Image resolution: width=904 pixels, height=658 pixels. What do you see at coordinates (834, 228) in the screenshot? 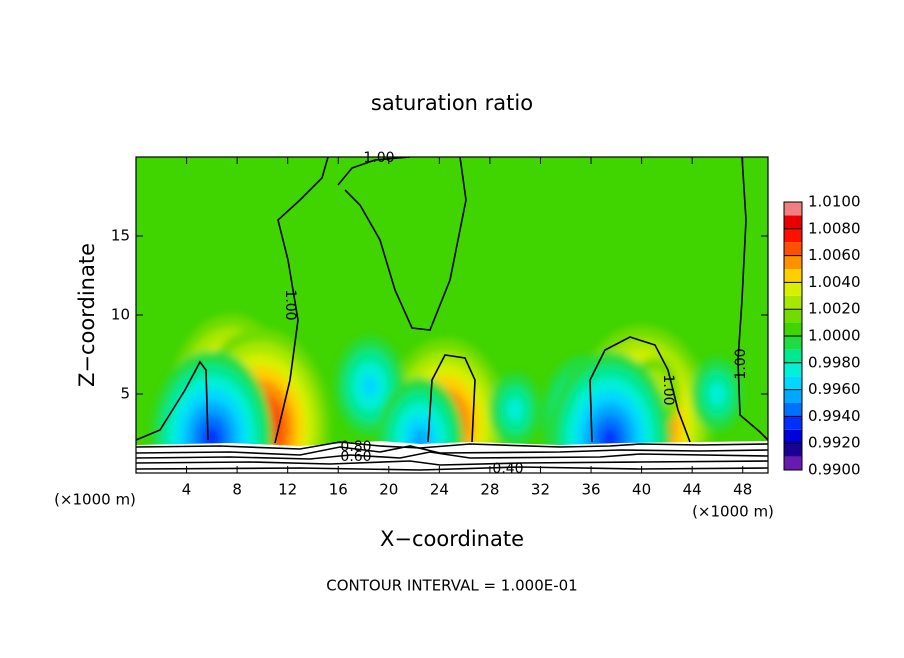
I see `colorbar-label: 1.0080` at bounding box center [834, 228].